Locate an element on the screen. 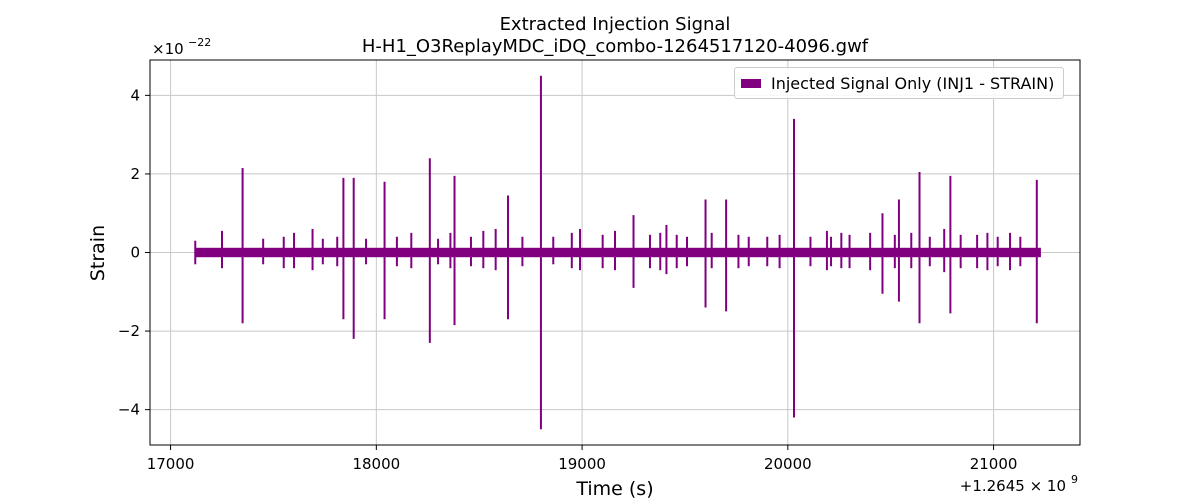  y-tick-label: 2 is located at coordinates (135, 174).